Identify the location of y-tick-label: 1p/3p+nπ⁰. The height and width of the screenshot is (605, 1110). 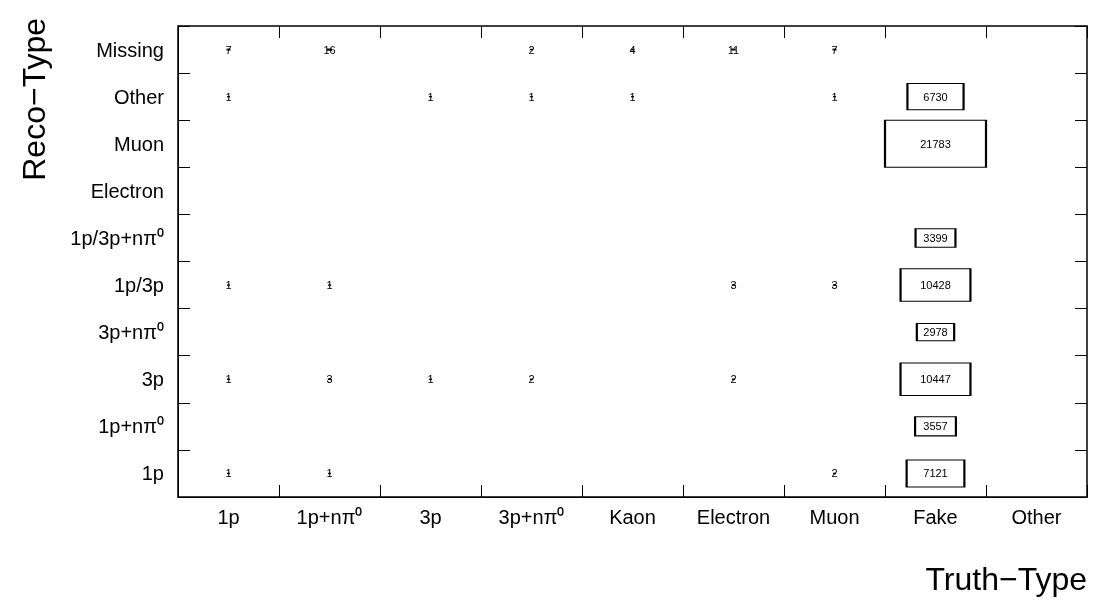
(117, 237).